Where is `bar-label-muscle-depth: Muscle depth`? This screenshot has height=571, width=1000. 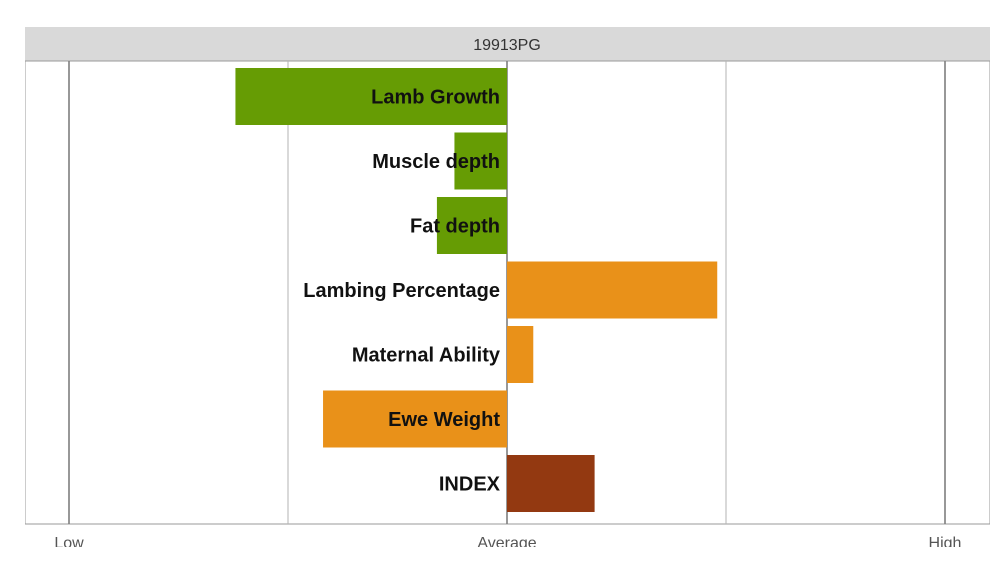 bar-label-muscle-depth: Muscle depth is located at coordinates (436, 162).